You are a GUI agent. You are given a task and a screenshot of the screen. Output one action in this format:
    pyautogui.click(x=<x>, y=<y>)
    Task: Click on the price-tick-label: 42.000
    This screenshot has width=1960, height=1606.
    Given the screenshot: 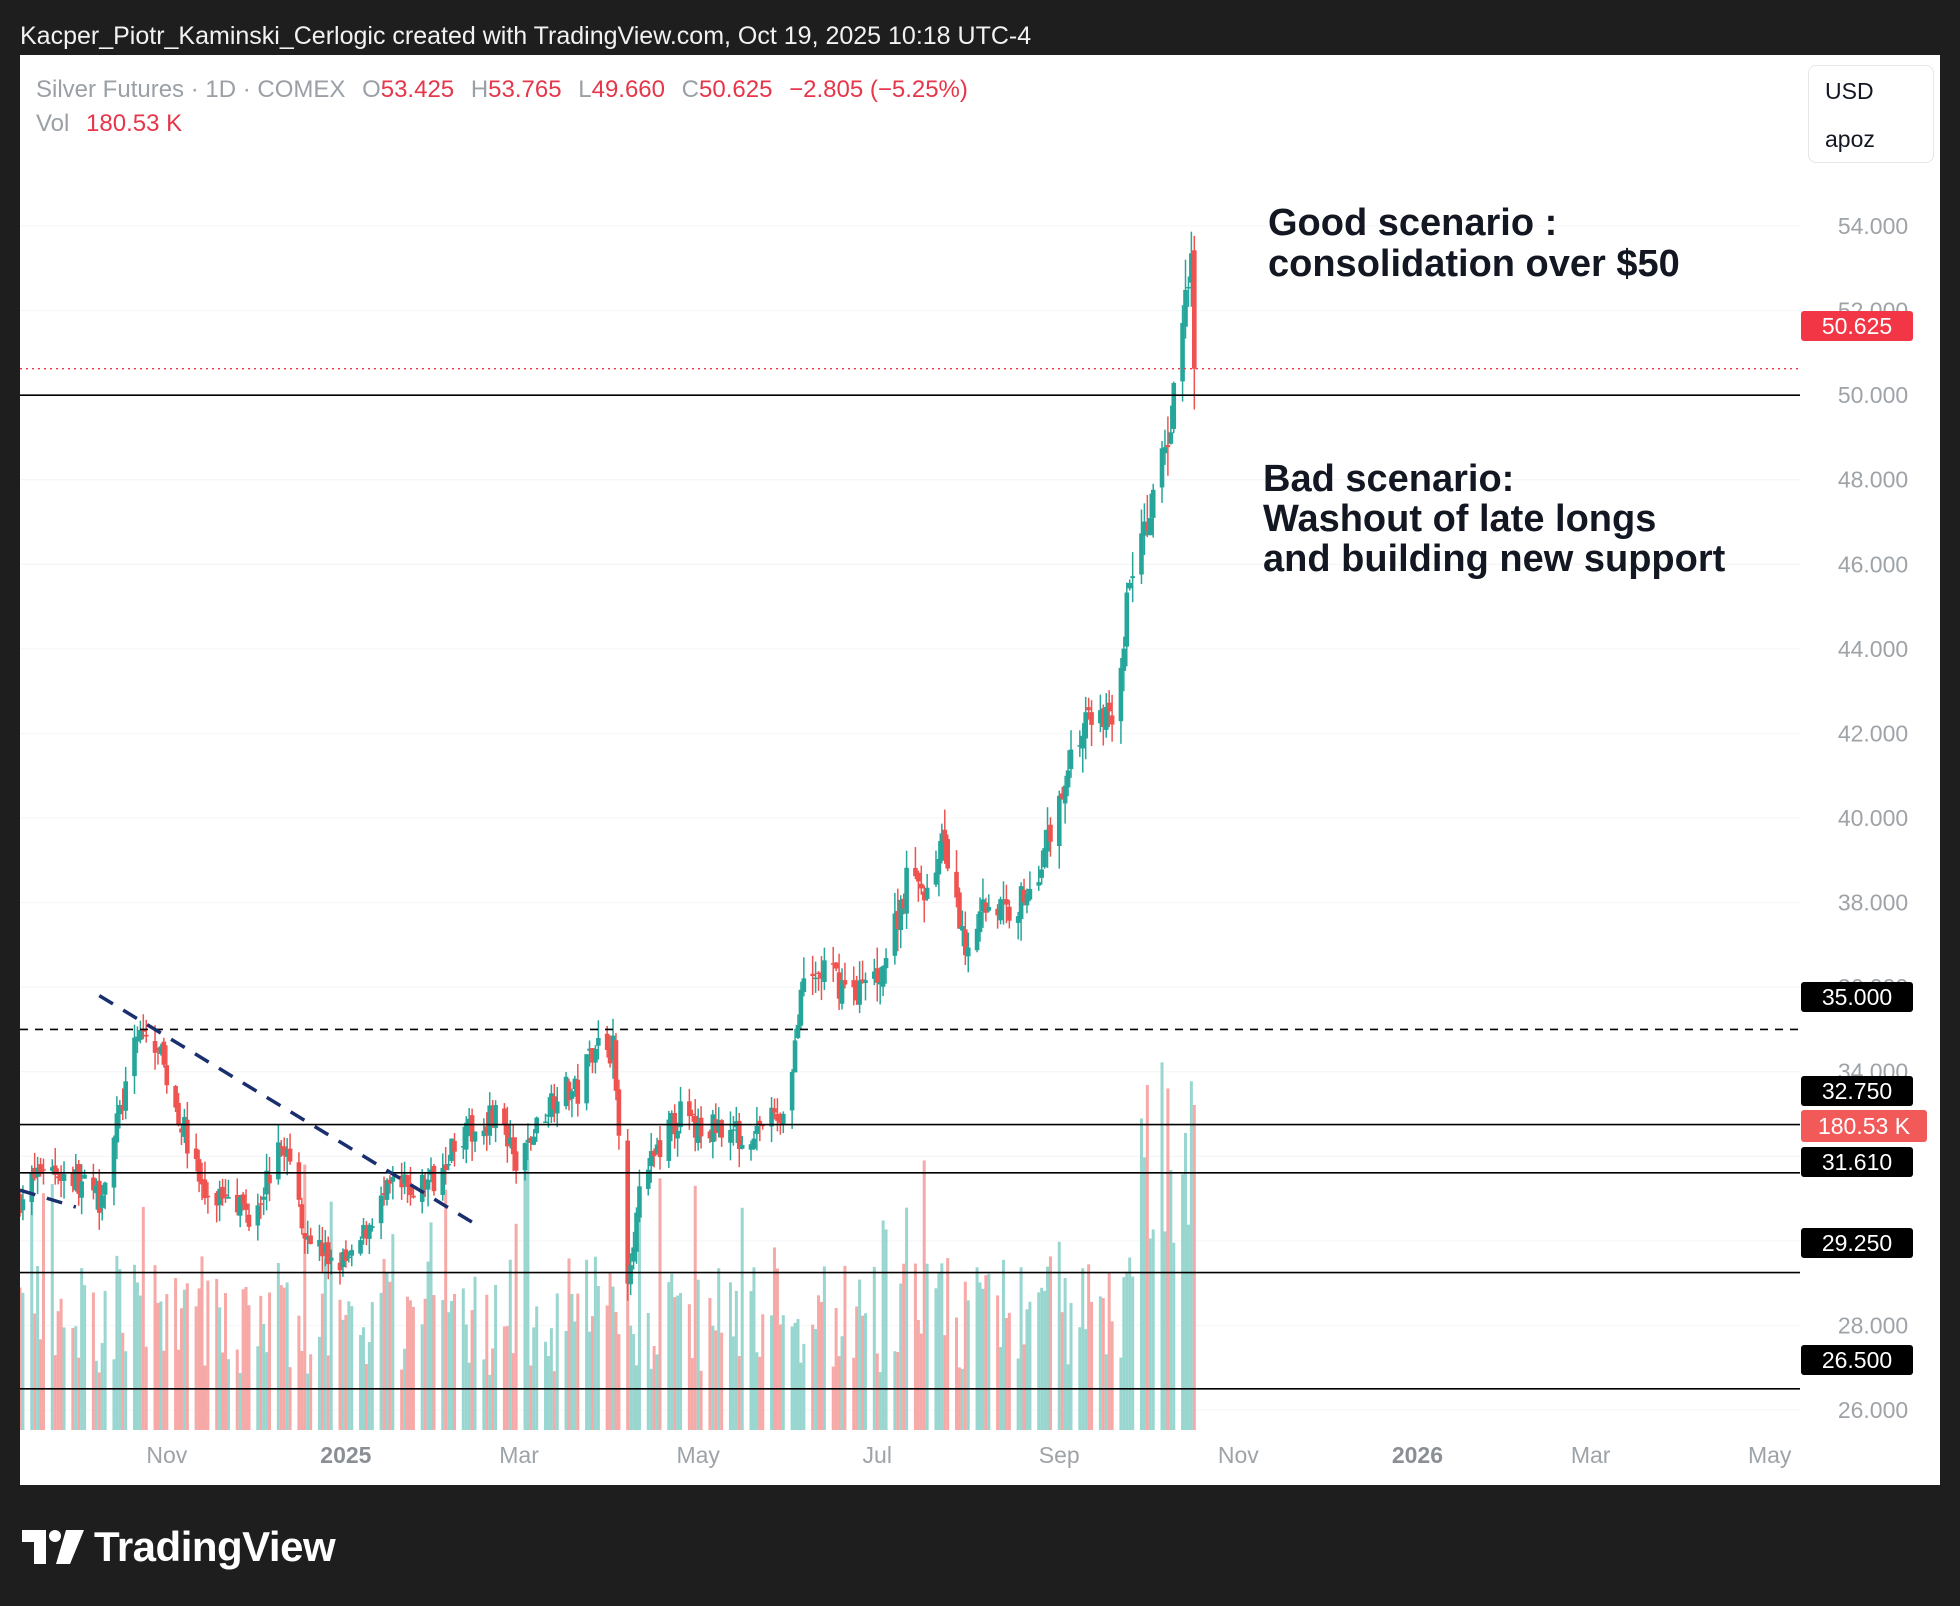 What is the action you would take?
    pyautogui.click(x=1873, y=733)
    